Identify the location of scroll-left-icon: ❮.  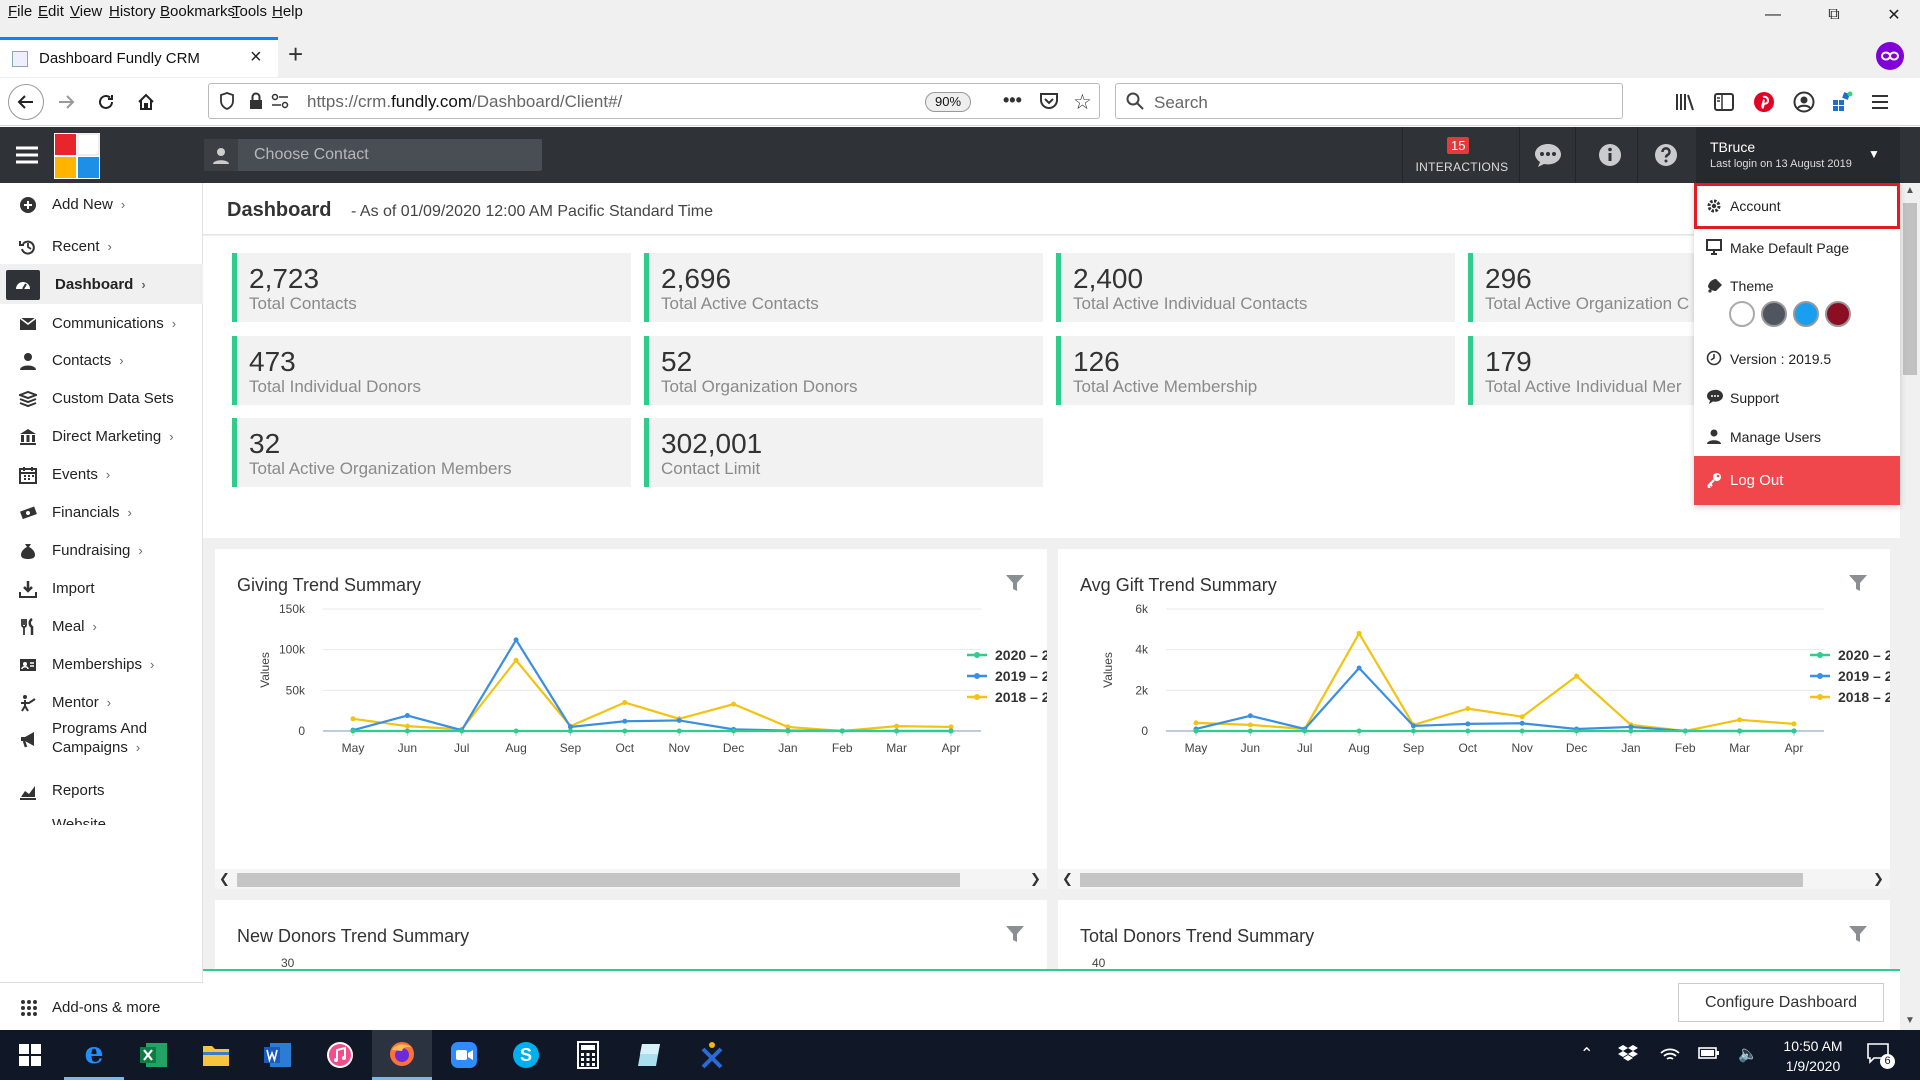
(224, 878).